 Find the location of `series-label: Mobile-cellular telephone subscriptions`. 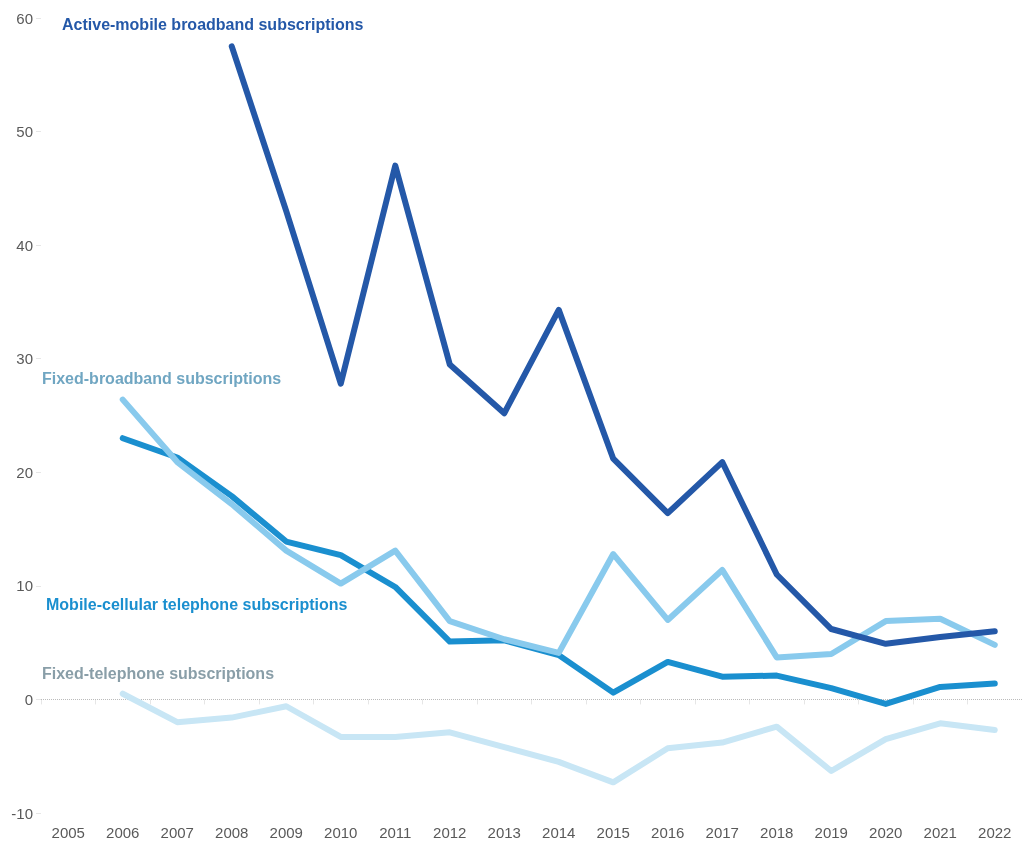

series-label: Mobile-cellular telephone subscriptions is located at coordinates (197, 604).